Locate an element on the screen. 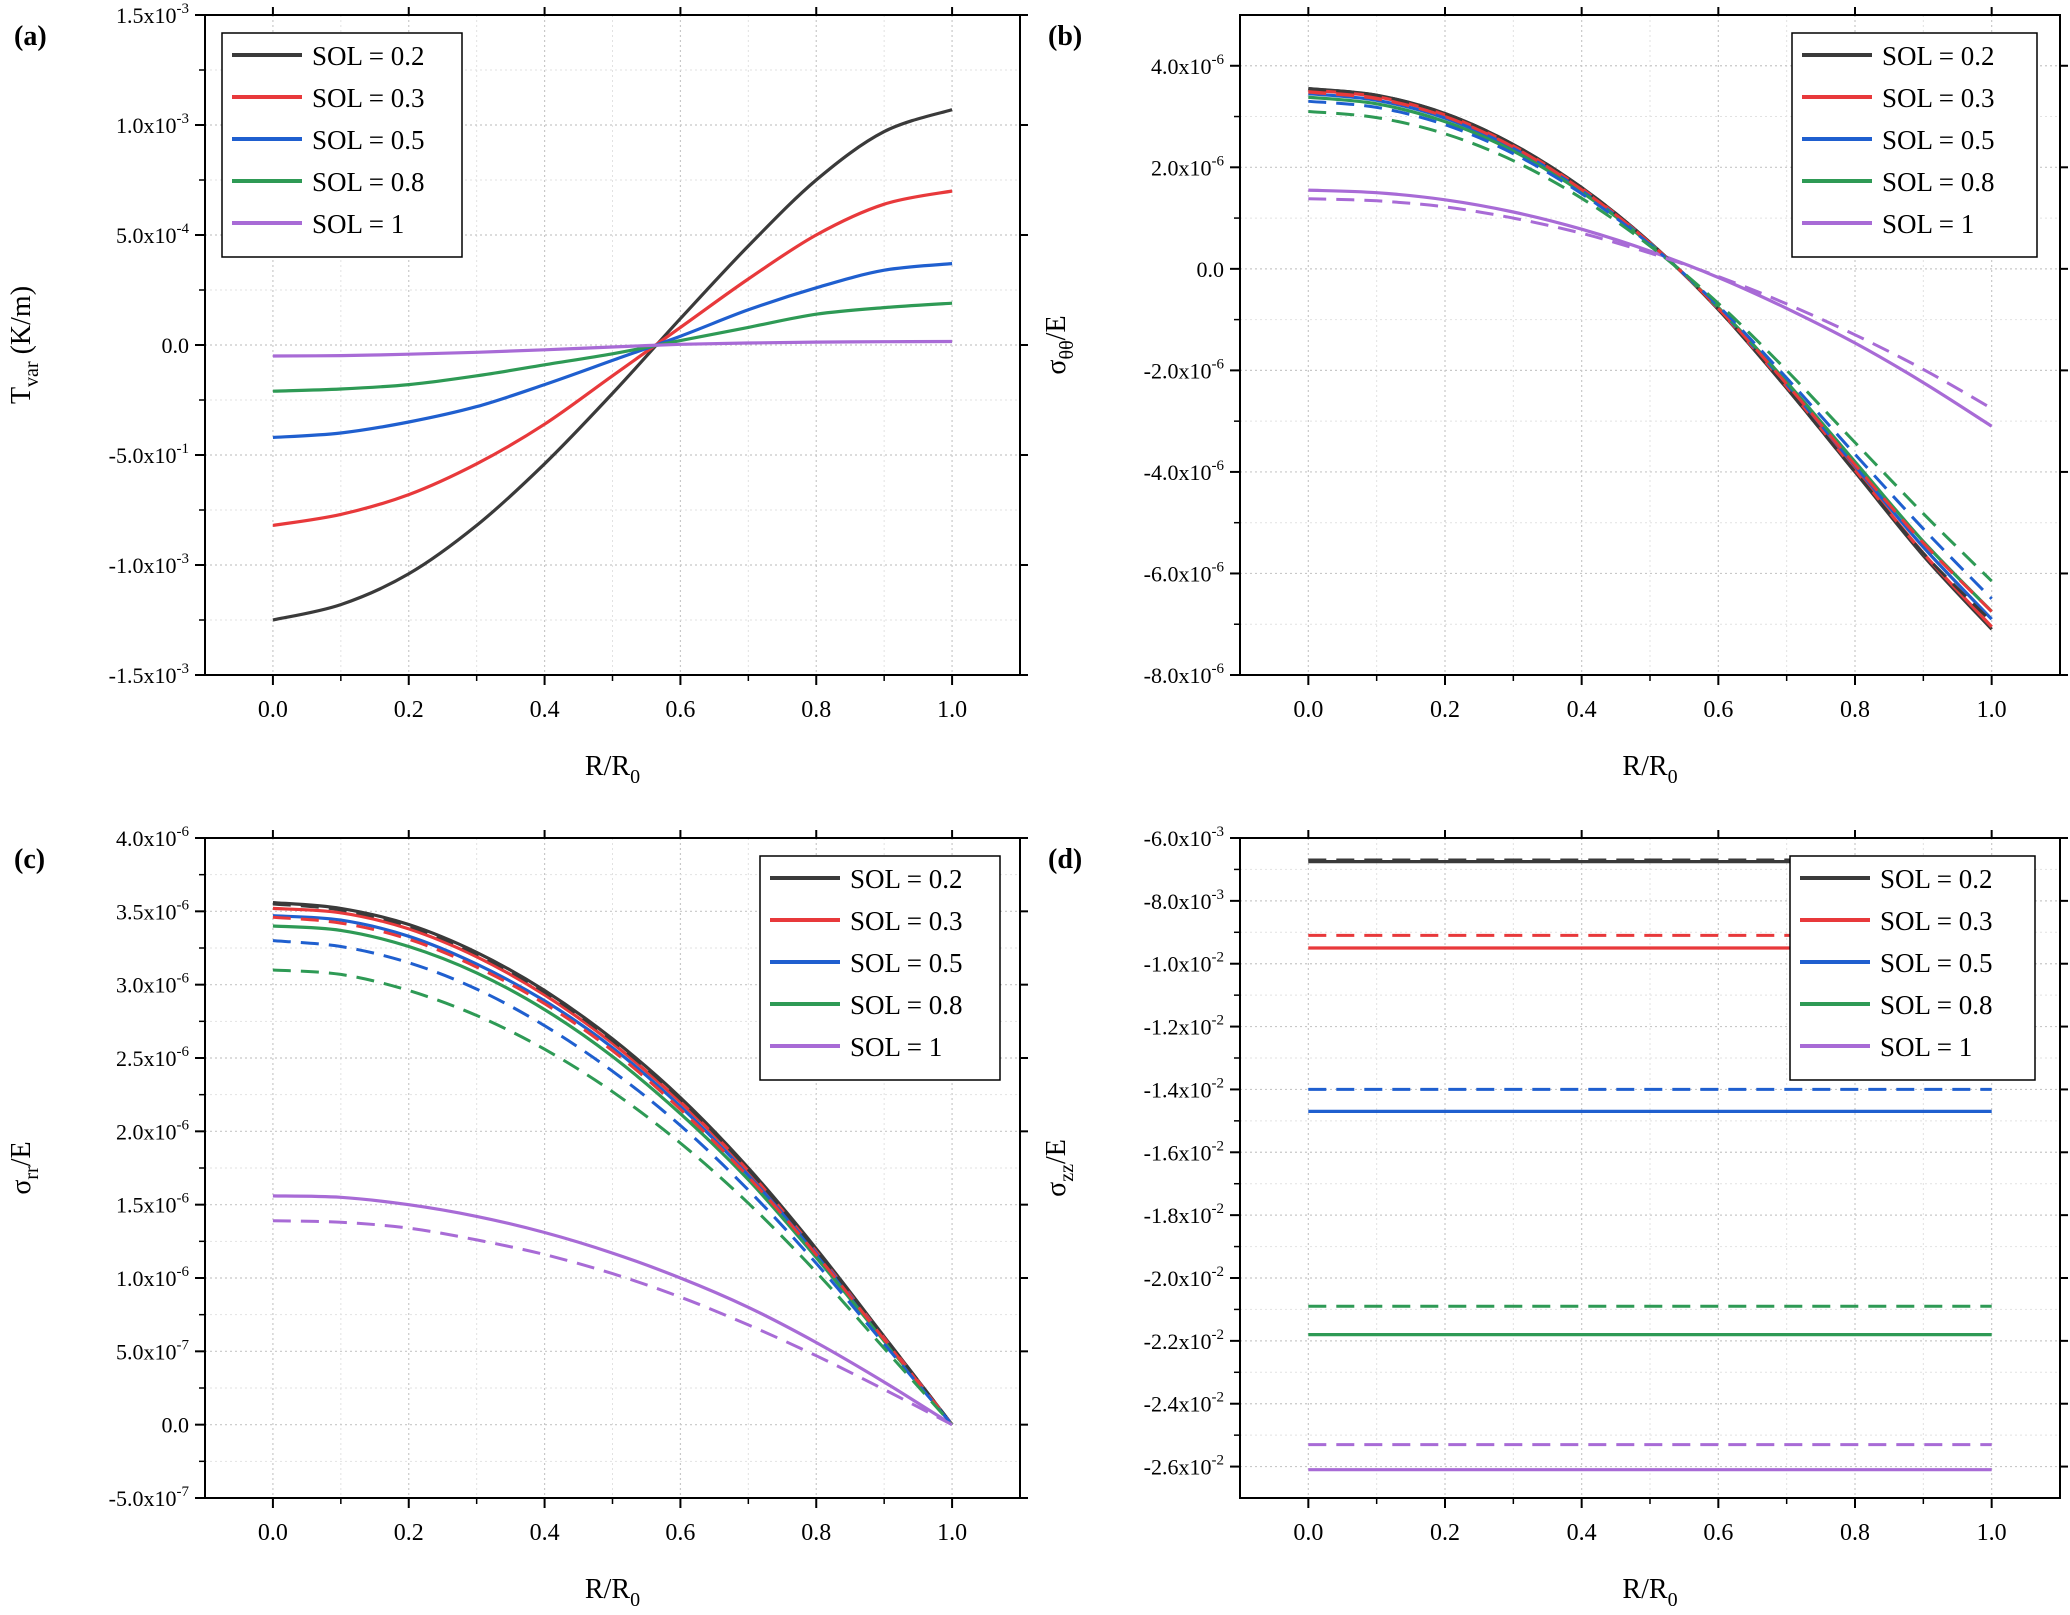 The image size is (2070, 1615). y-tick-label: -2.2x10⁻² is located at coordinates (1184, 1340).